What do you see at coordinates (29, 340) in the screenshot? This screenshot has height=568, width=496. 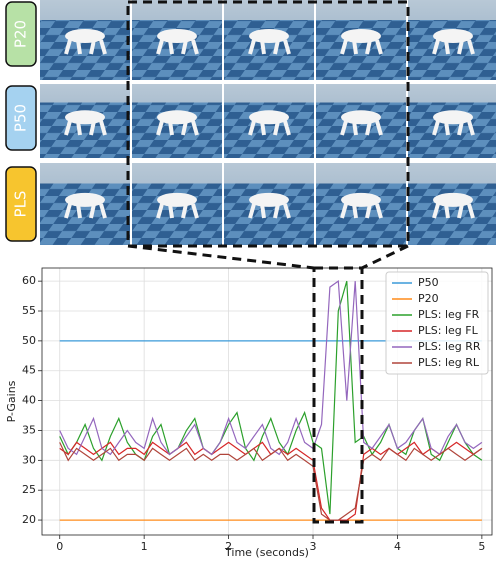 I see `y-tick-label: 50` at bounding box center [29, 340].